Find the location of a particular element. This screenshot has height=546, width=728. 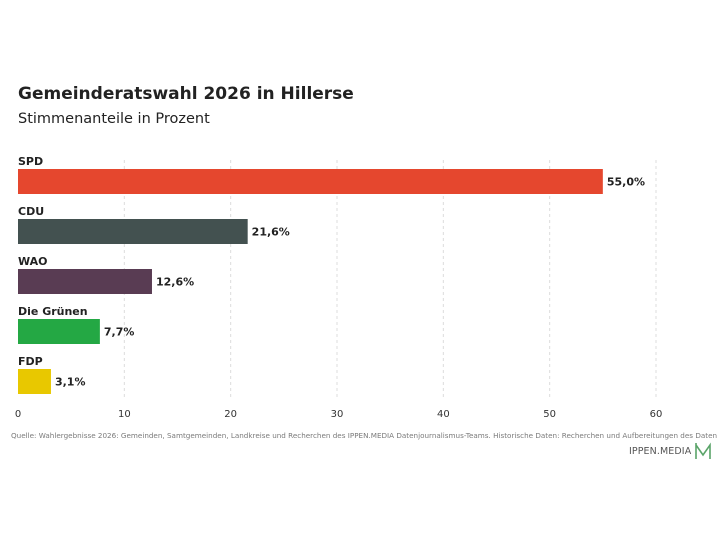

x-tick-label: 30 is located at coordinates (337, 414).